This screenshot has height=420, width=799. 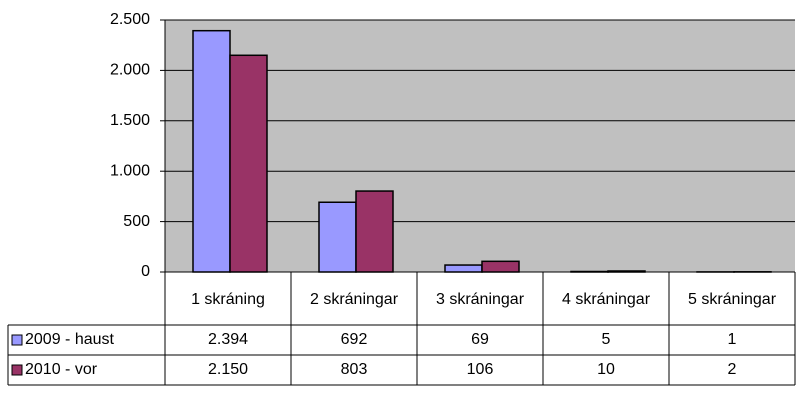 What do you see at coordinates (130, 170) in the screenshot?
I see `y-tick-label: 1.000` at bounding box center [130, 170].